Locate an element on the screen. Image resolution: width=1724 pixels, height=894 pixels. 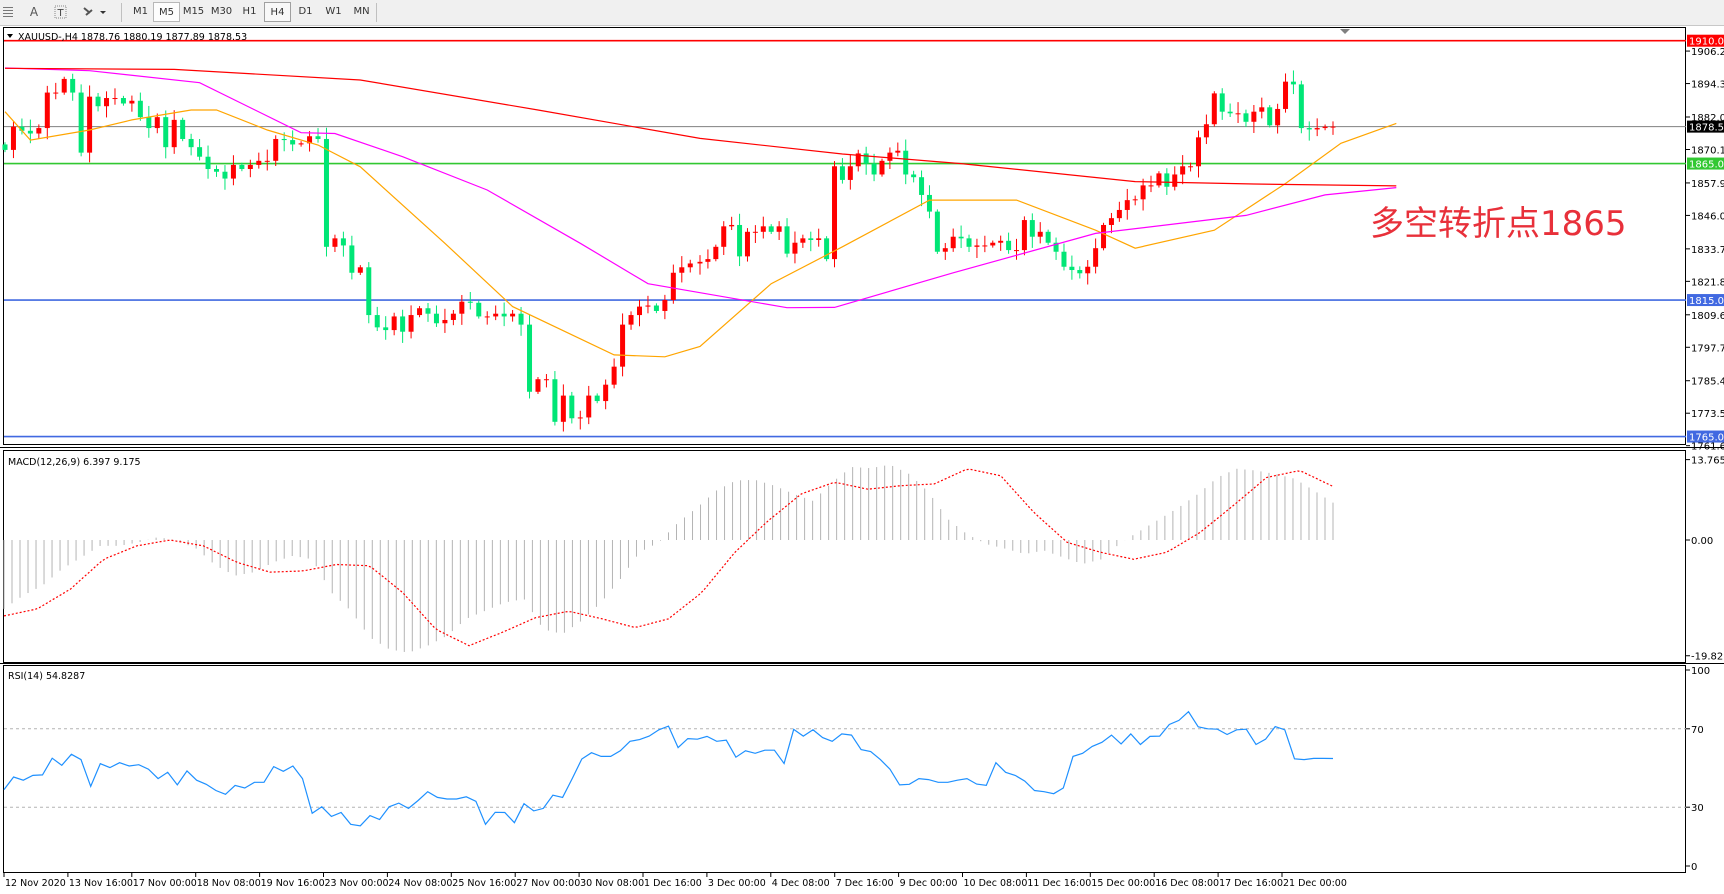
price-tick-label: 1797.70 is located at coordinates (1707, 348).